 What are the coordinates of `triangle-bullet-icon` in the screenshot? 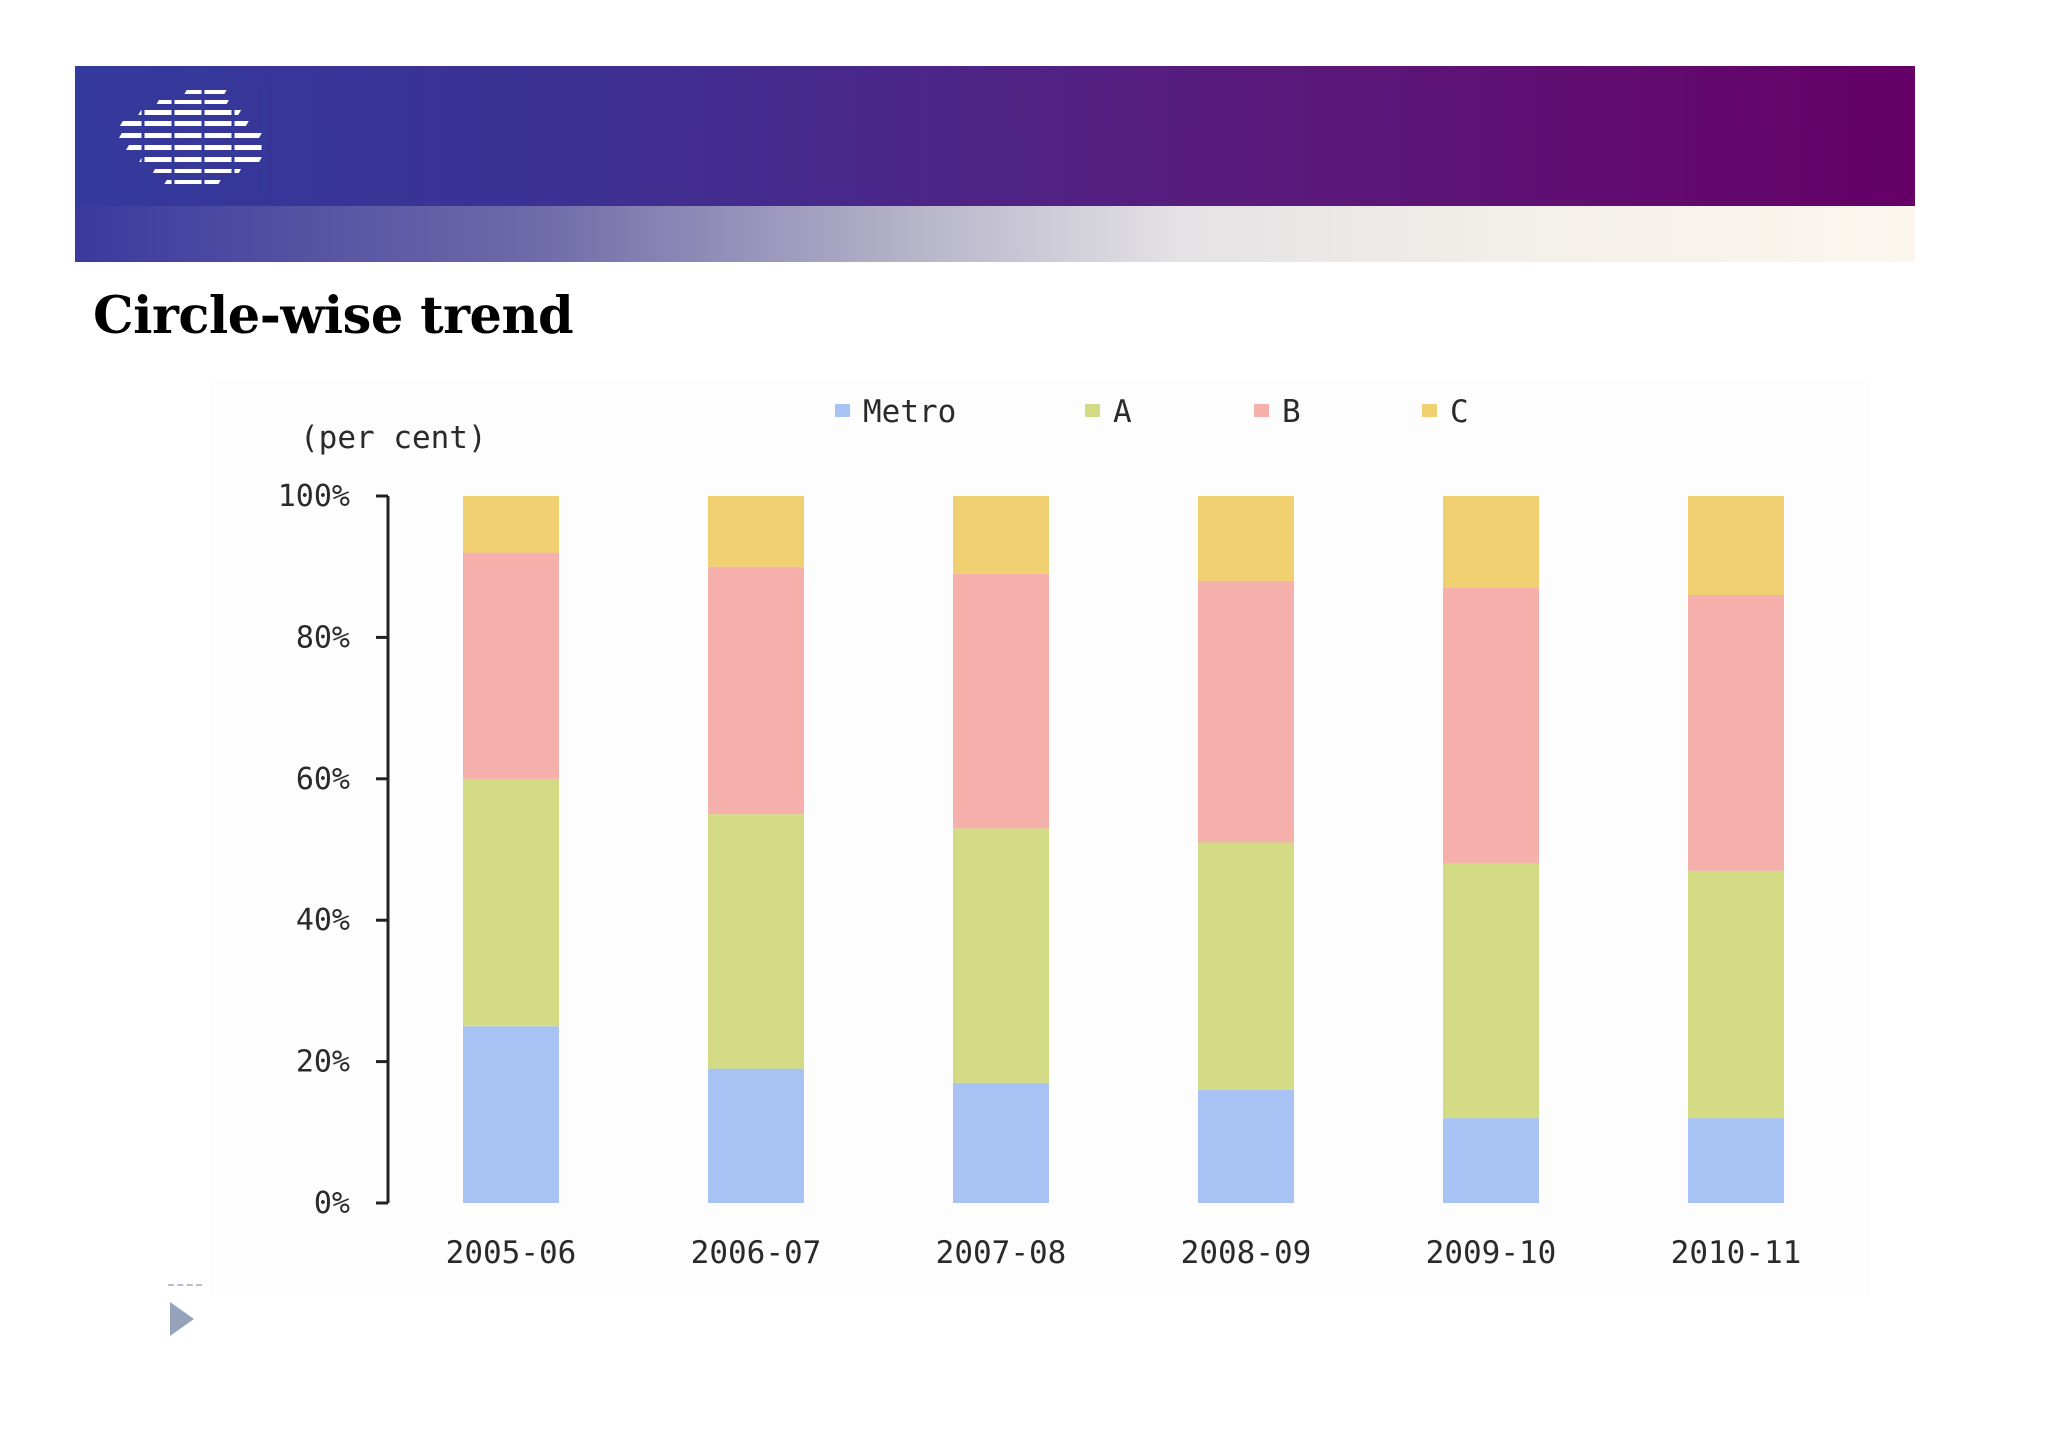 It's located at (182, 1319).